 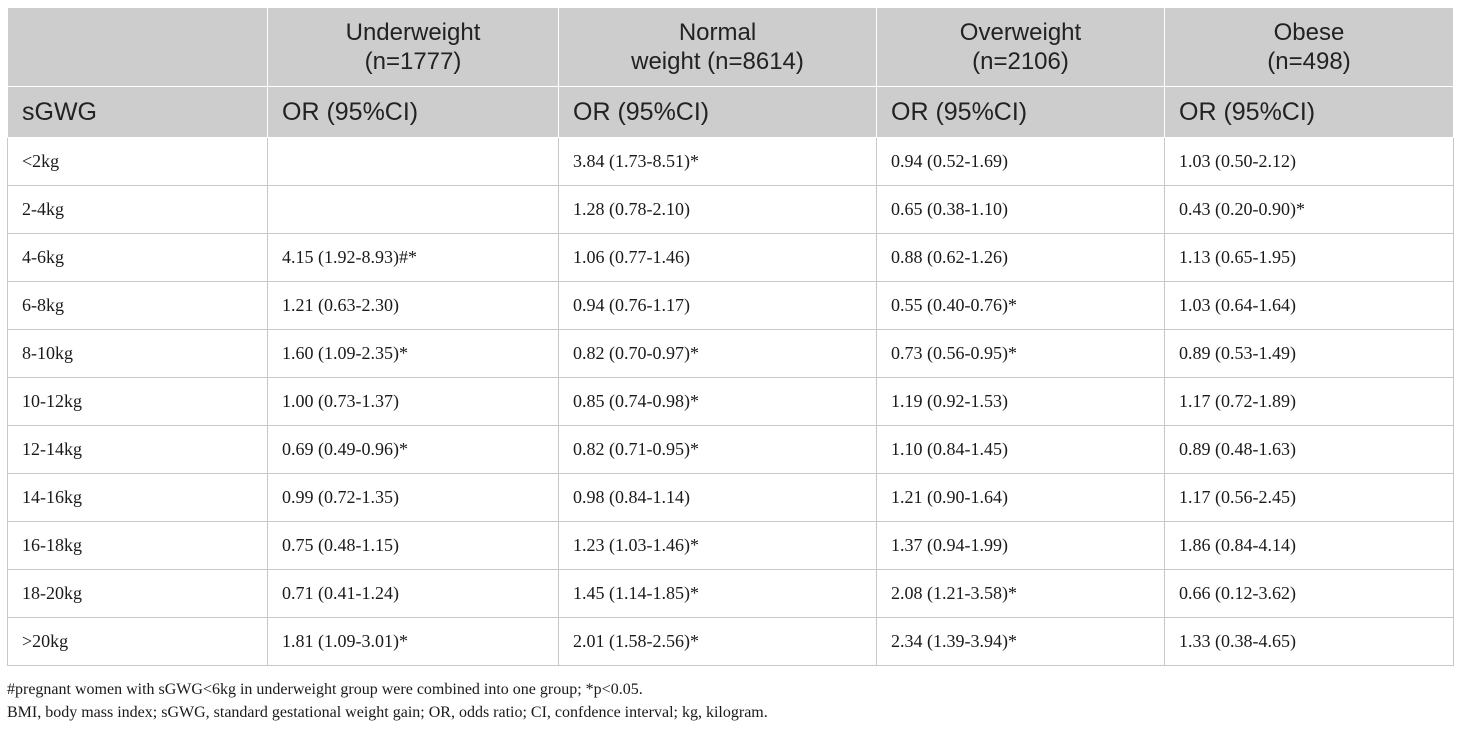 I want to click on cell-obese: 1.03 (0.64-1.64), so click(x=1309, y=305).